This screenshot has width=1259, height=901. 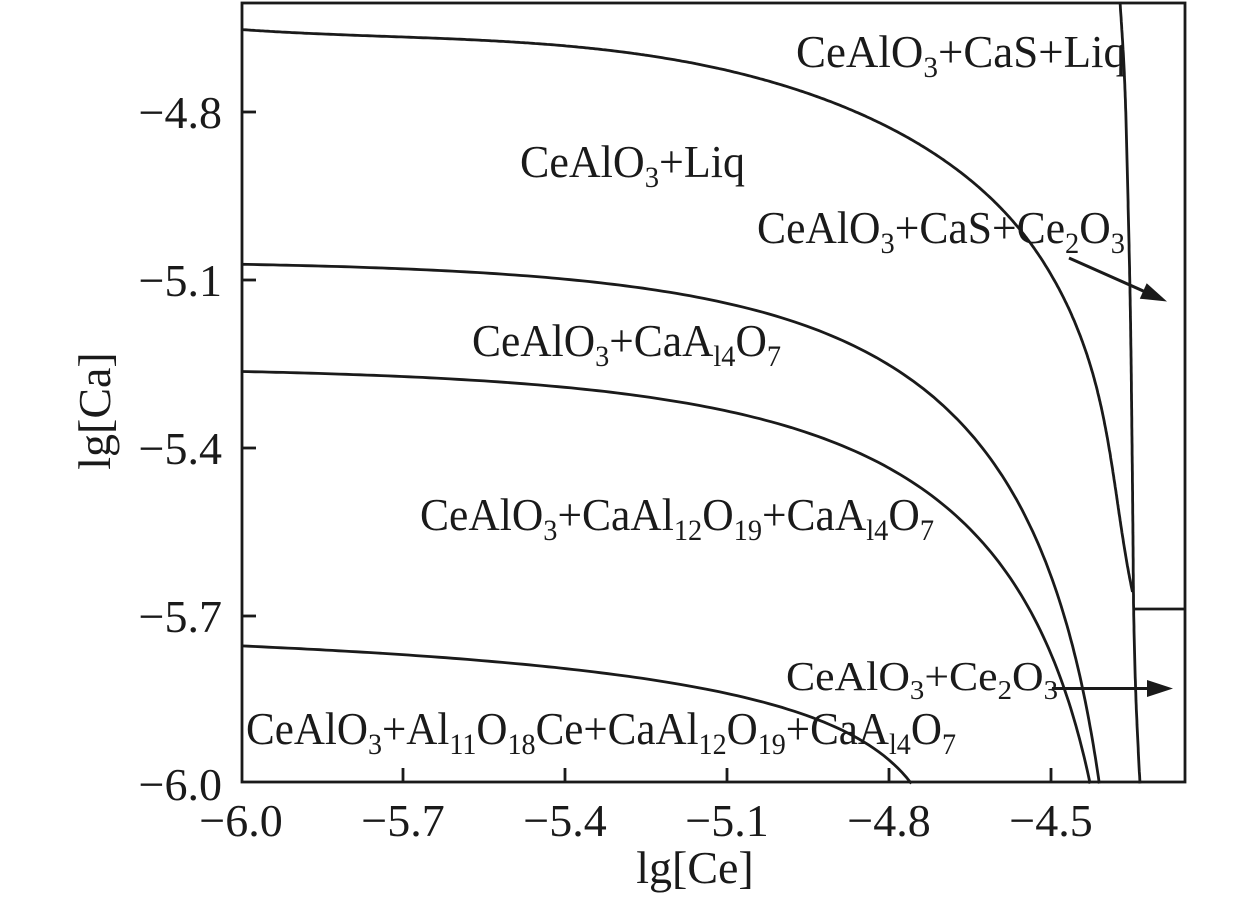 What do you see at coordinates (1050, 820) in the screenshot?
I see `svg-text: −4.5` at bounding box center [1050, 820].